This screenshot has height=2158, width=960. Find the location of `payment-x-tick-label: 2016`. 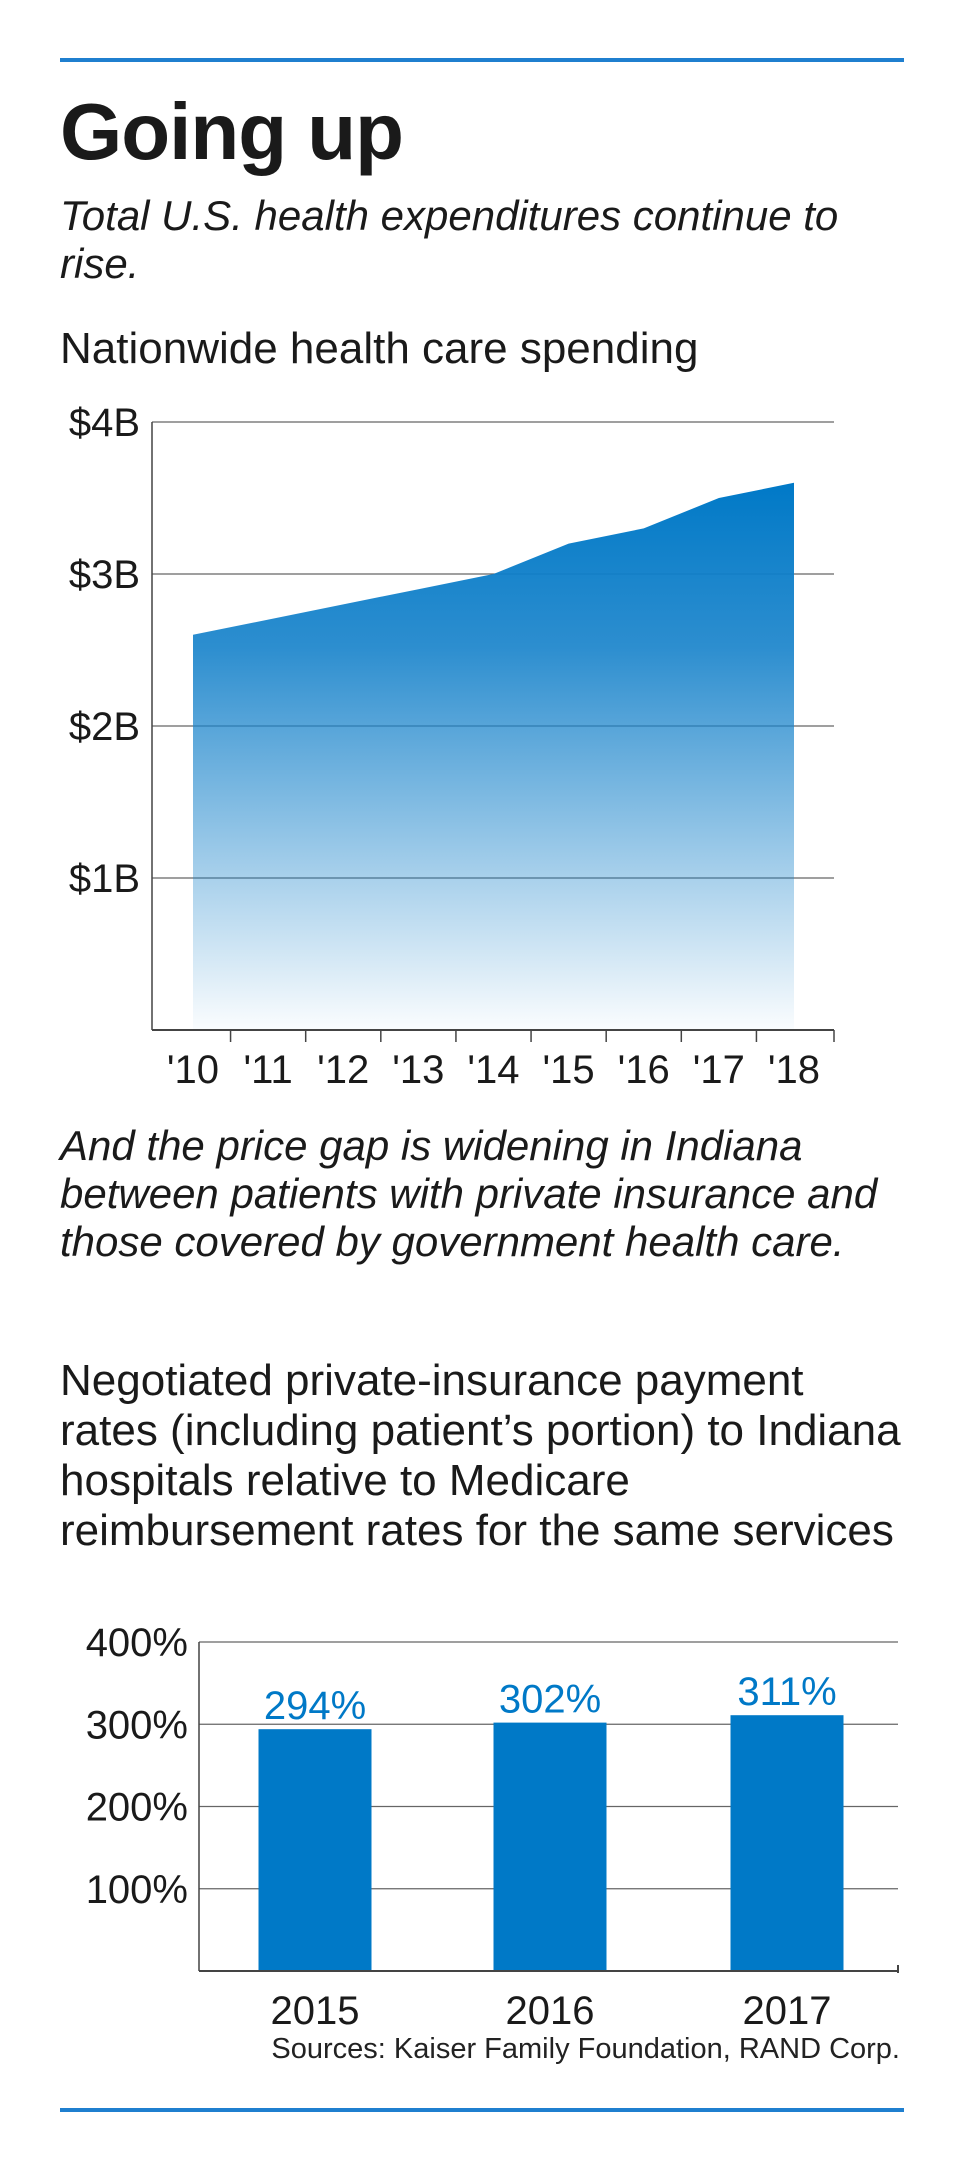

payment-x-tick-label: 2016 is located at coordinates (550, 2011).